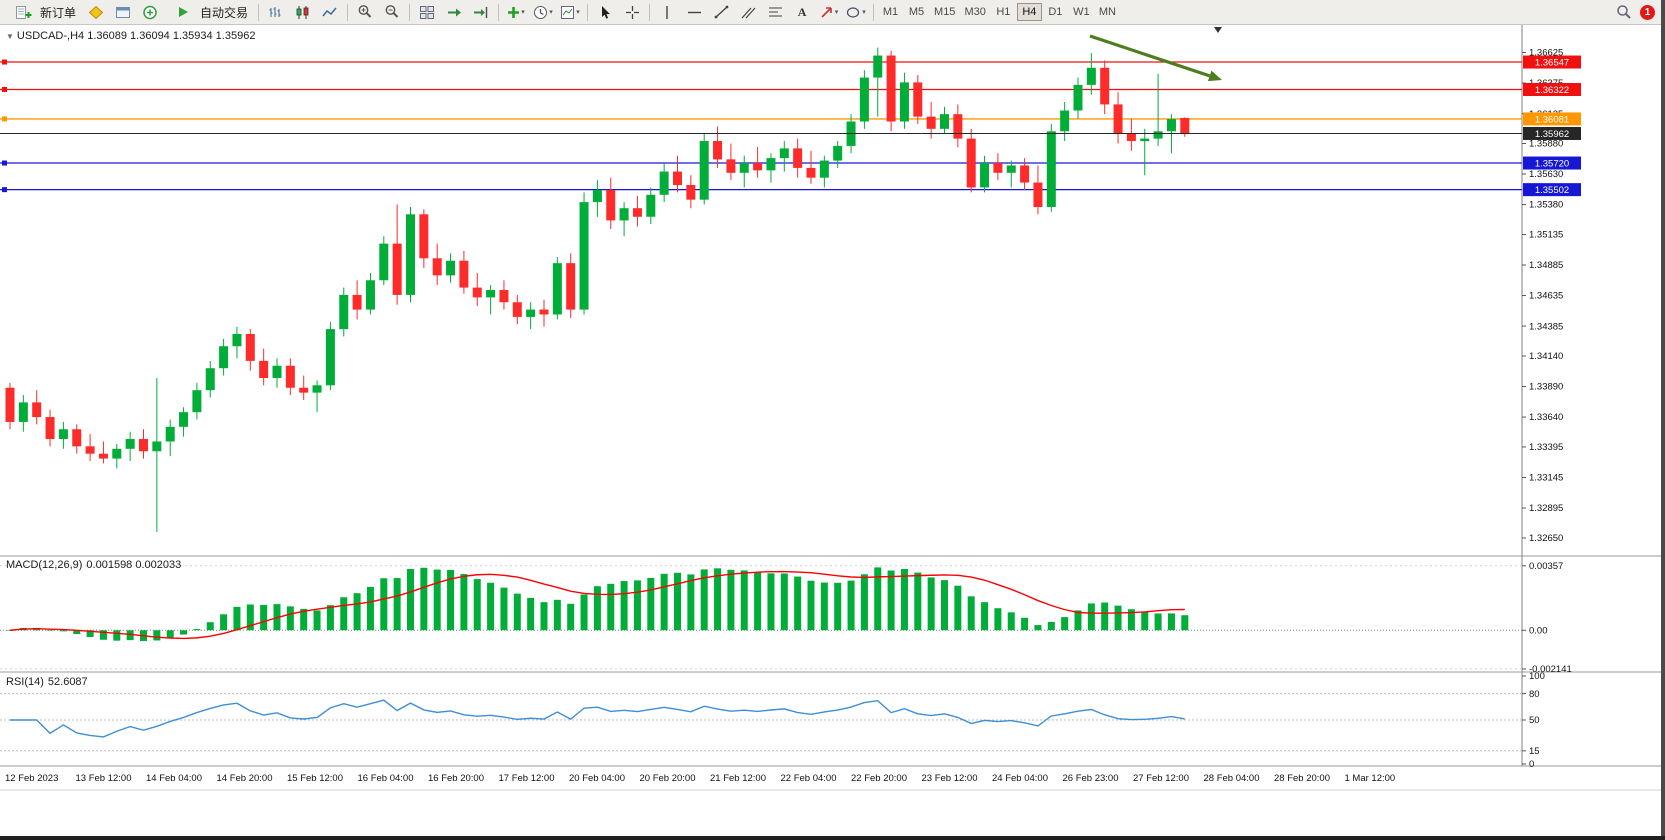  Describe the element at coordinates (694, 12) in the screenshot. I see `horizontal-line-tool-icon` at that location.